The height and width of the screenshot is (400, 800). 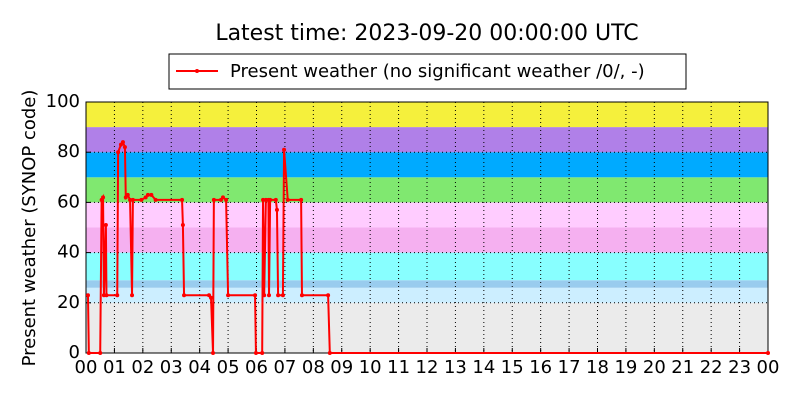 I want to click on x-tick-label: 08, so click(x=313, y=367).